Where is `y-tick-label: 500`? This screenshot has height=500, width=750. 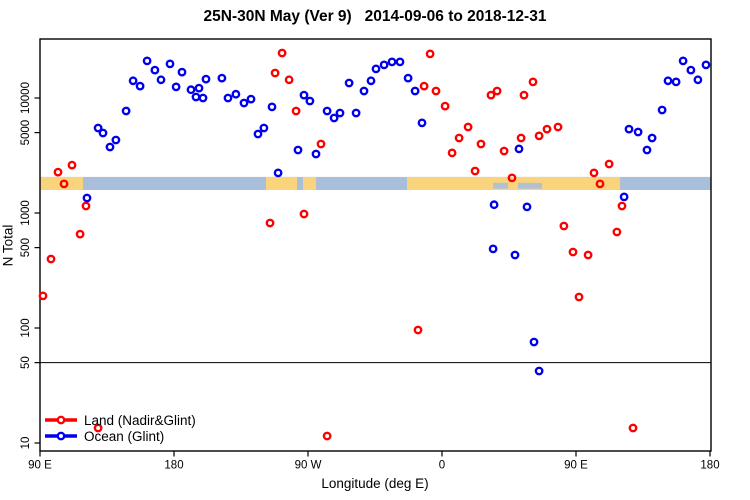
y-tick-label: 500 is located at coordinates (26, 247).